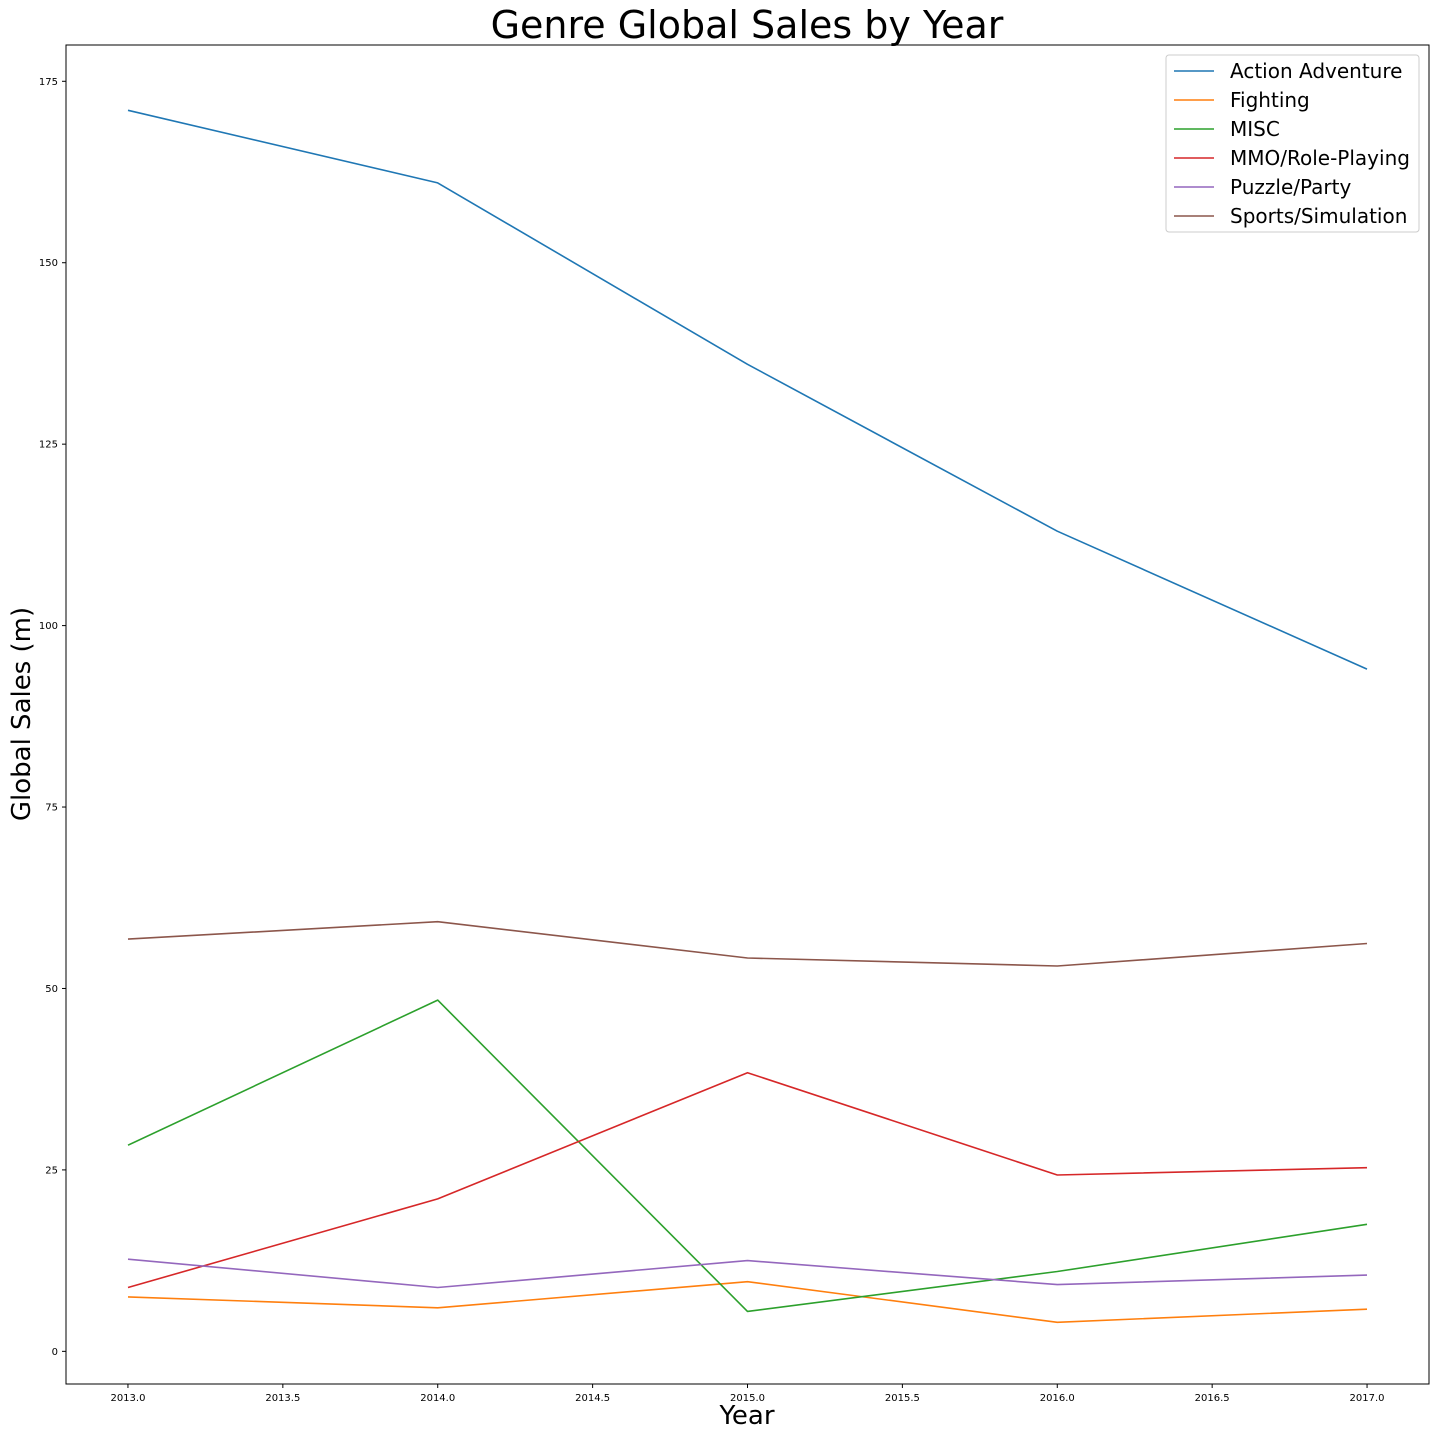  I want to click on x-tick-label-4: 2015.0, so click(747, 1398).